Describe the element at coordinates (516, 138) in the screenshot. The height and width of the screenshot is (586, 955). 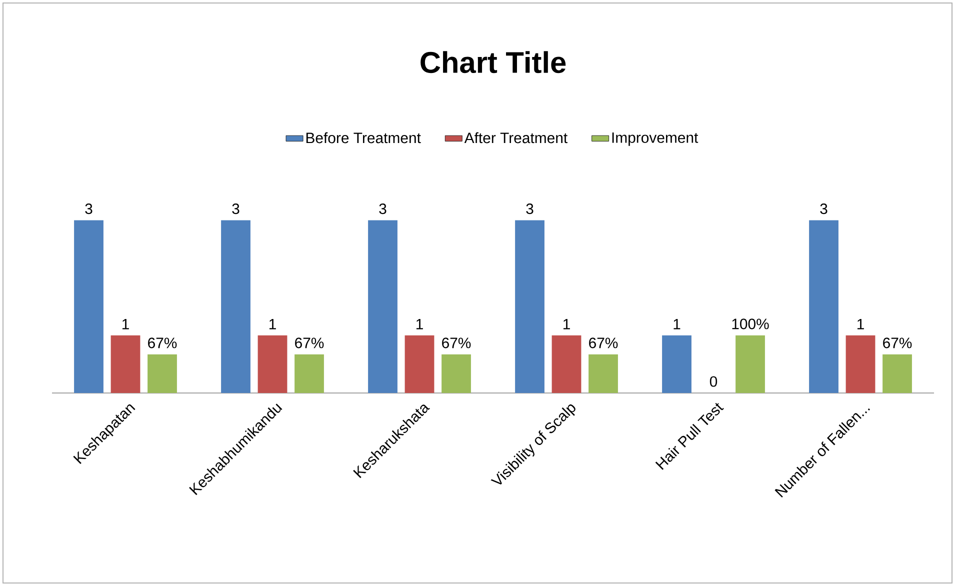
I see `legend-label: After Treatment` at that location.